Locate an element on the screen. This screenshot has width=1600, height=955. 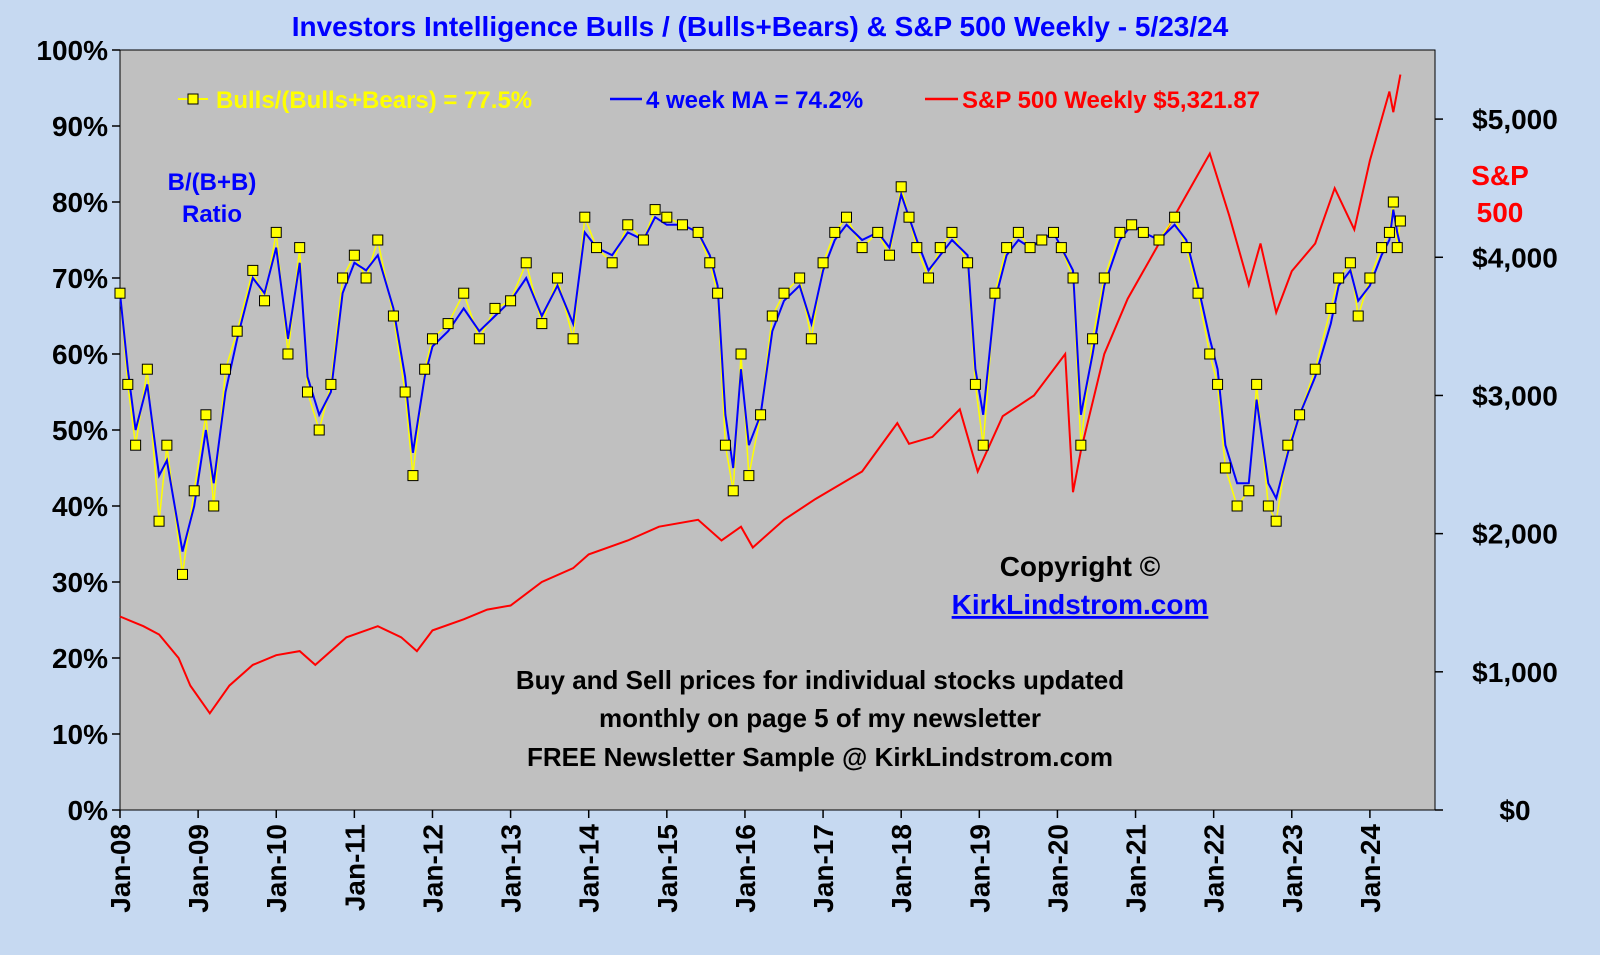
left-y-axis: 0% 10% 20% 30% 40% 50% 60% 70% 80% 90% 100% is located at coordinates (78, 430).